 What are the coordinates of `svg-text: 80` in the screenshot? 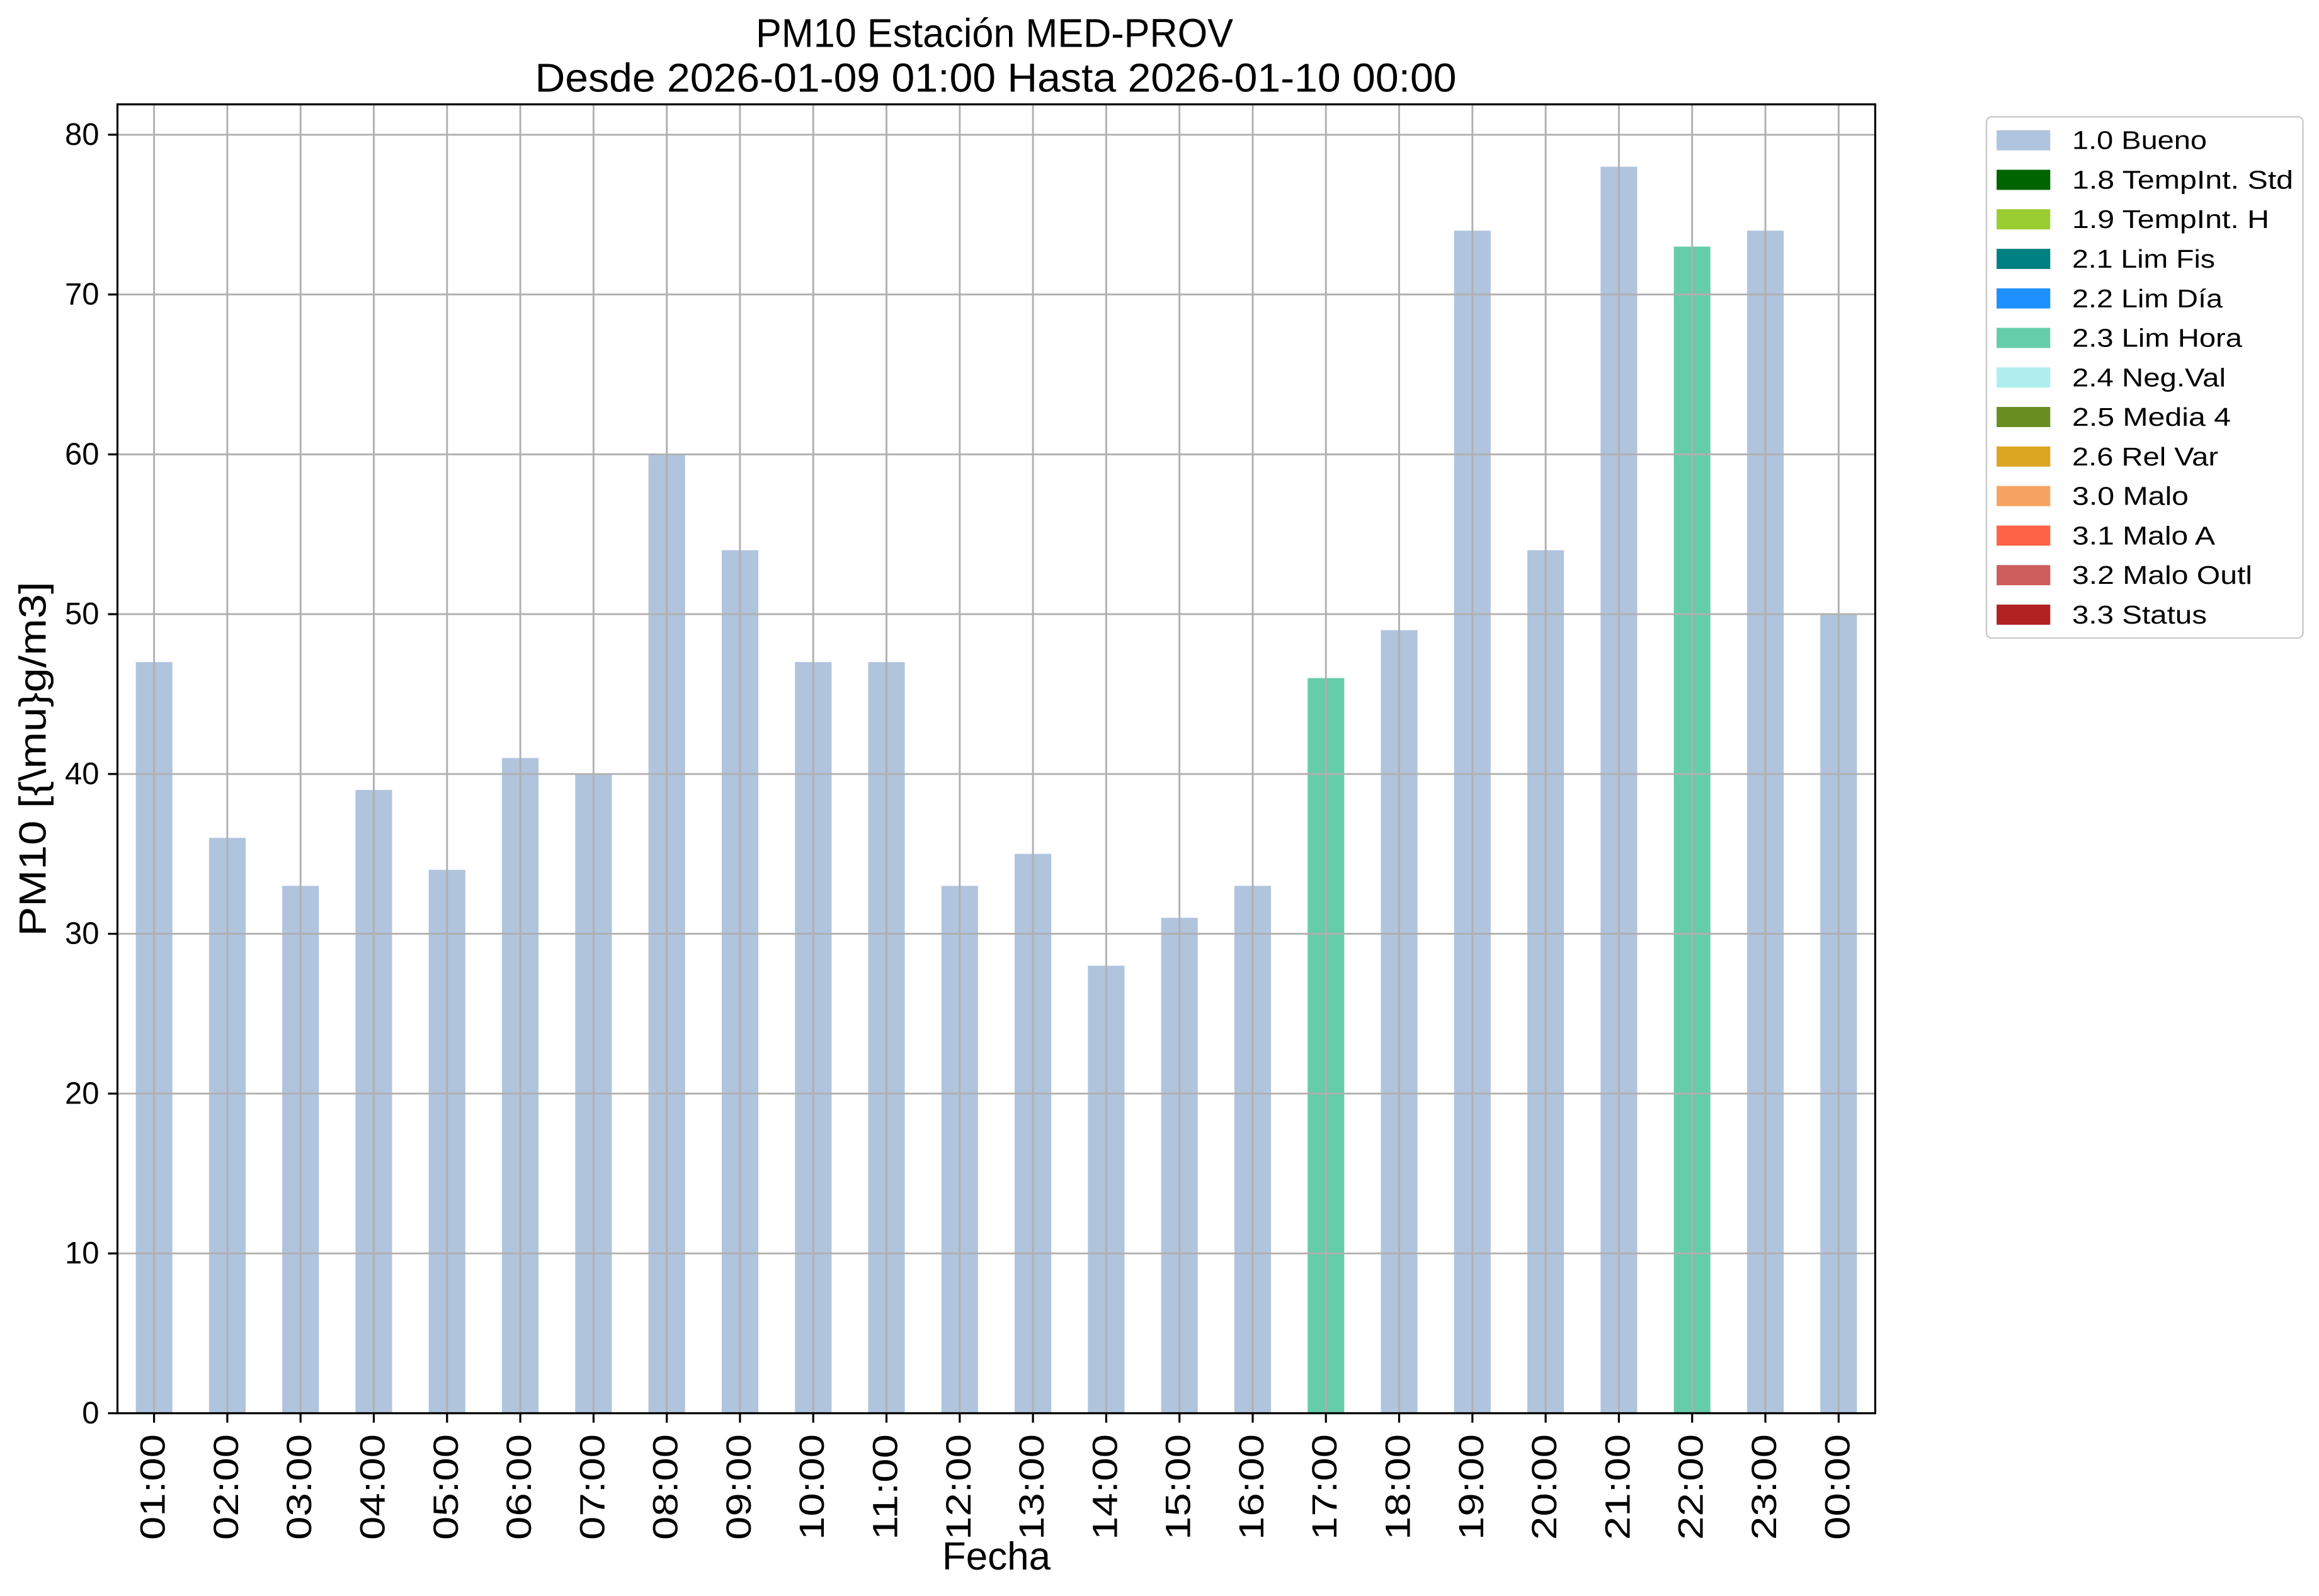 It's located at (82, 135).